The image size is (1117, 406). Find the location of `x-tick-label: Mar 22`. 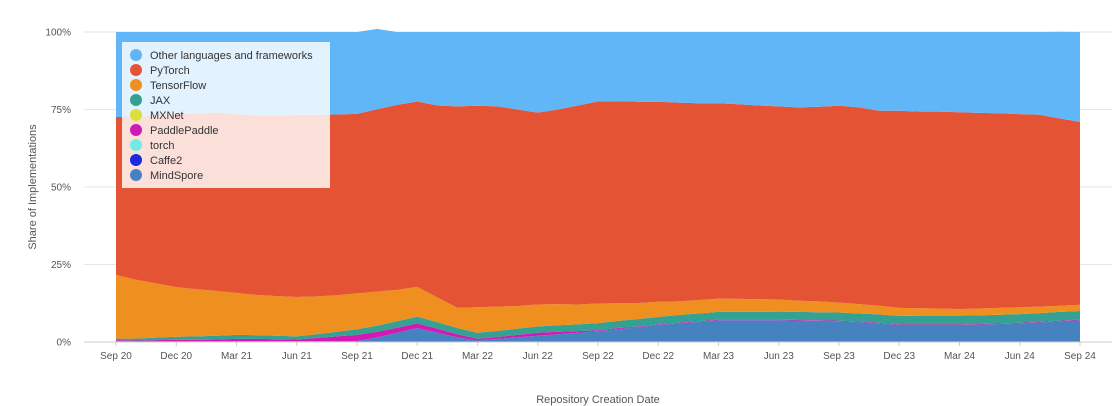

x-tick-label: Mar 22 is located at coordinates (478, 356).